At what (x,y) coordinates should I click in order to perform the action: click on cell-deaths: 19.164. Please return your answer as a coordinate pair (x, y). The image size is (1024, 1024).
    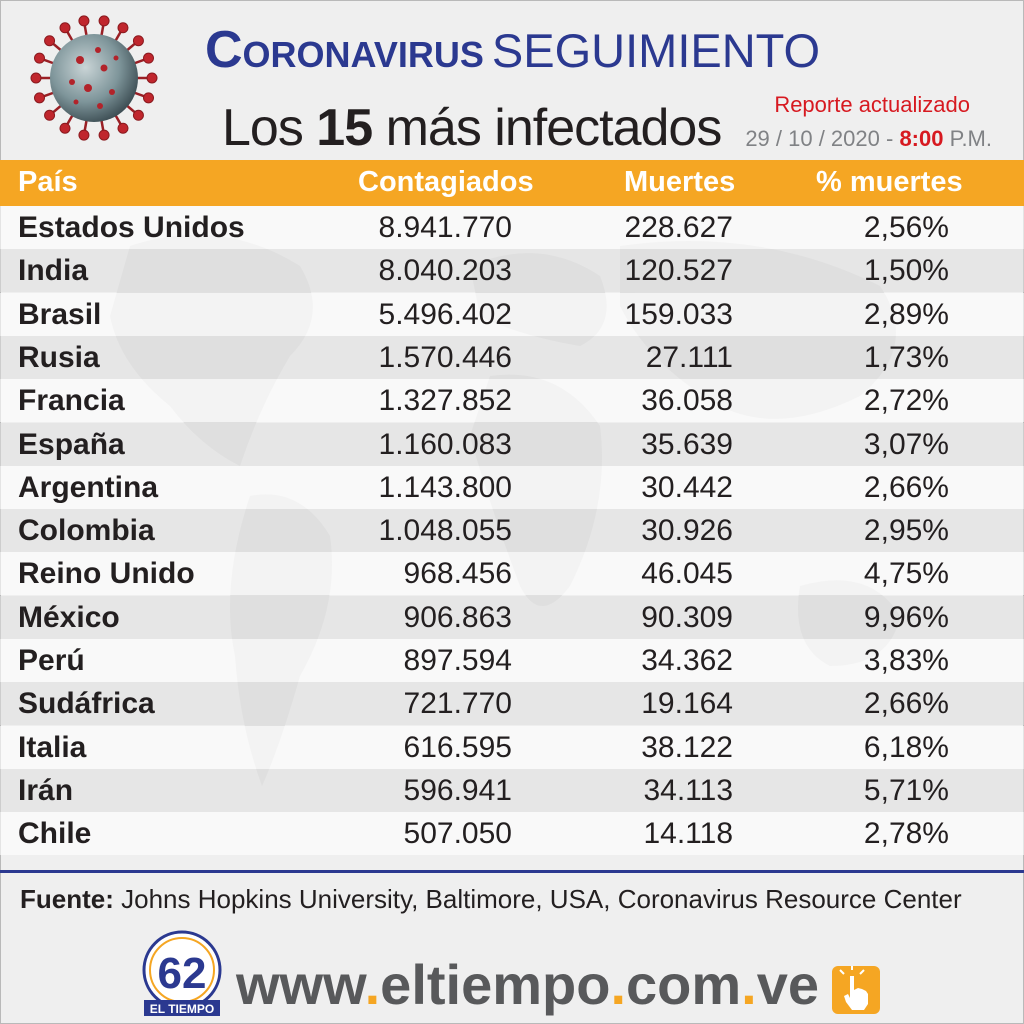
    Looking at the image, I should click on (687, 704).